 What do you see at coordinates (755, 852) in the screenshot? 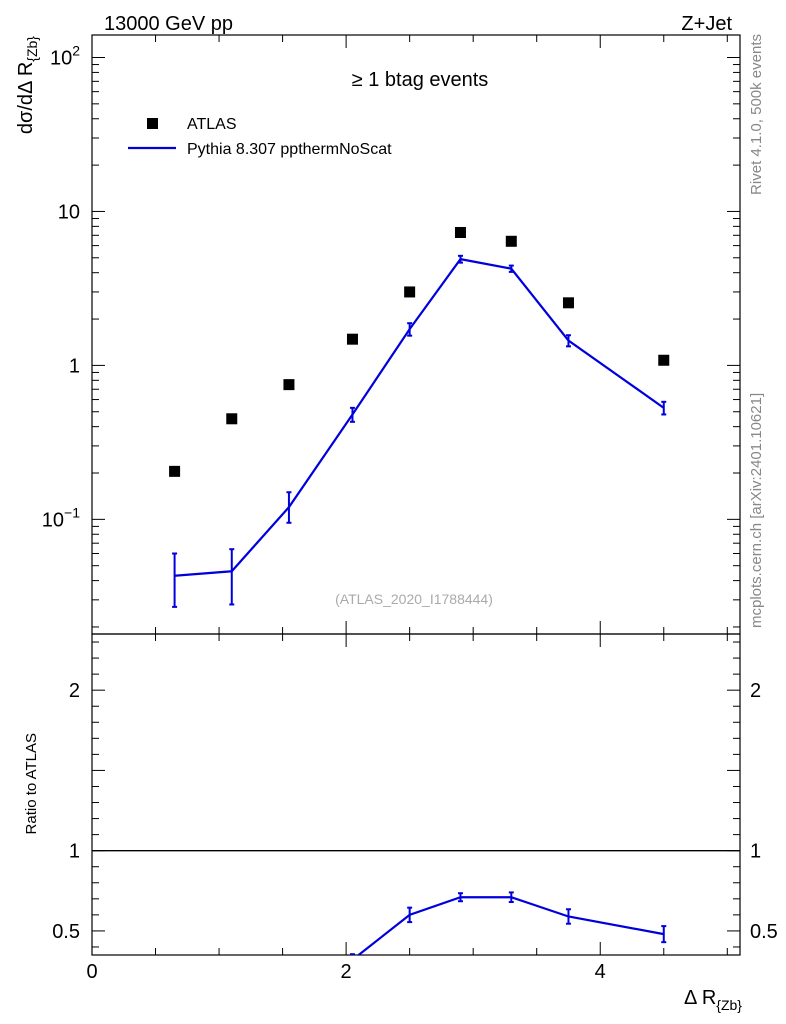
I see `ratio-tick-label-right: 1` at bounding box center [755, 852].